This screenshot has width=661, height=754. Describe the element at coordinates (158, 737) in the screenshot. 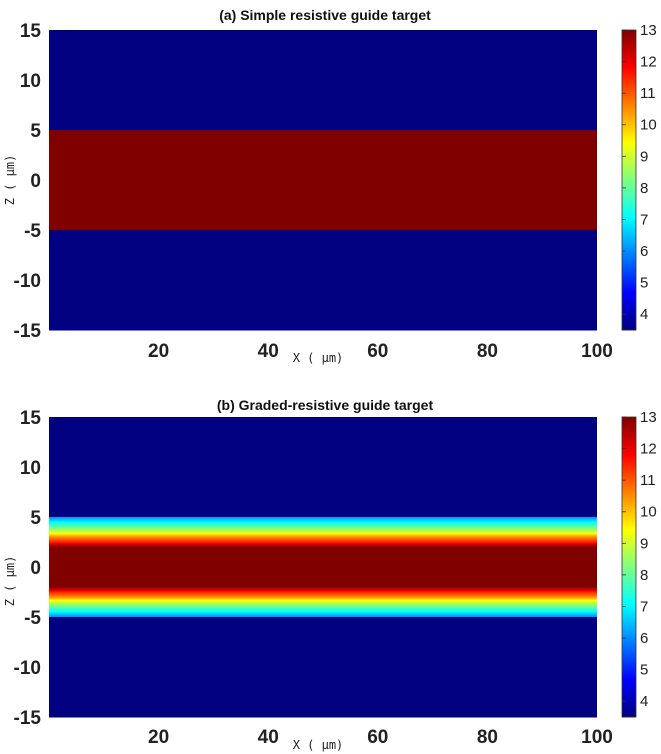

I see `x-tick-label: 20` at that location.